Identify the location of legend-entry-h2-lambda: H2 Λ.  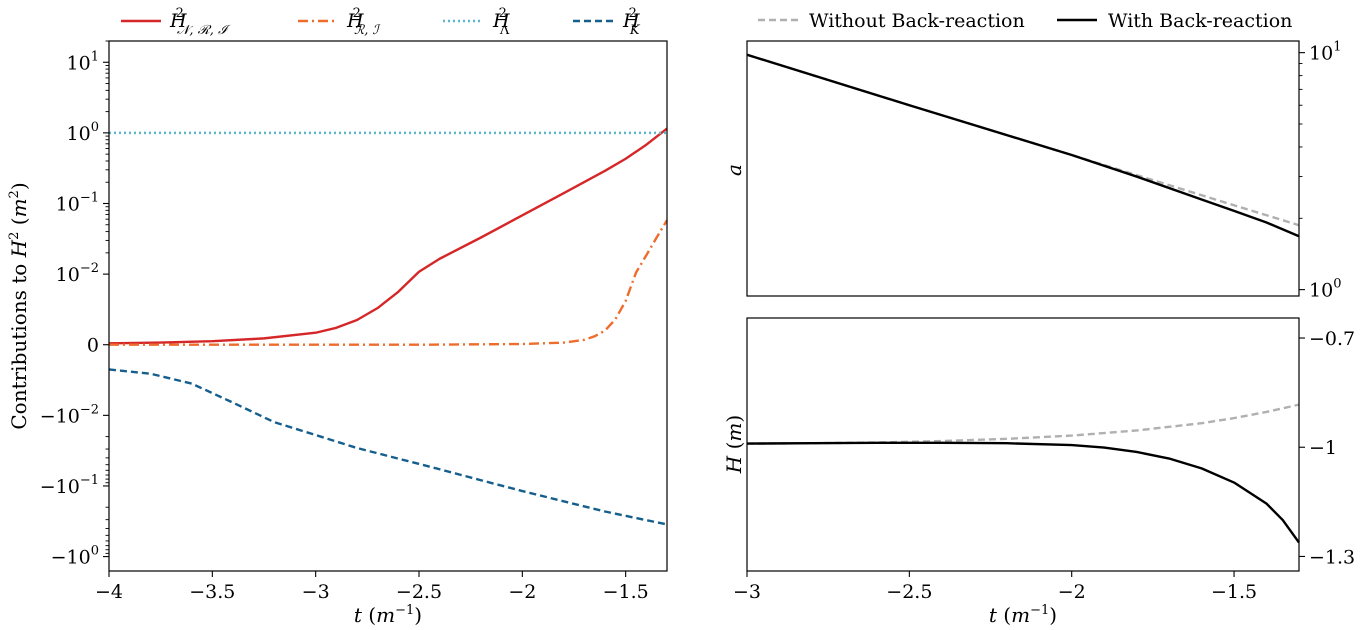
(476, 22).